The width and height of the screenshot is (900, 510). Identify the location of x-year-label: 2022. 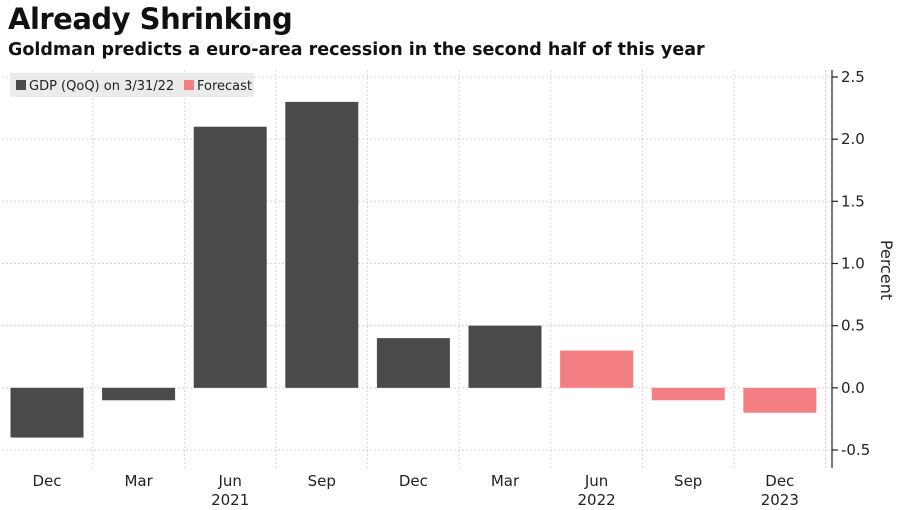
(597, 500).